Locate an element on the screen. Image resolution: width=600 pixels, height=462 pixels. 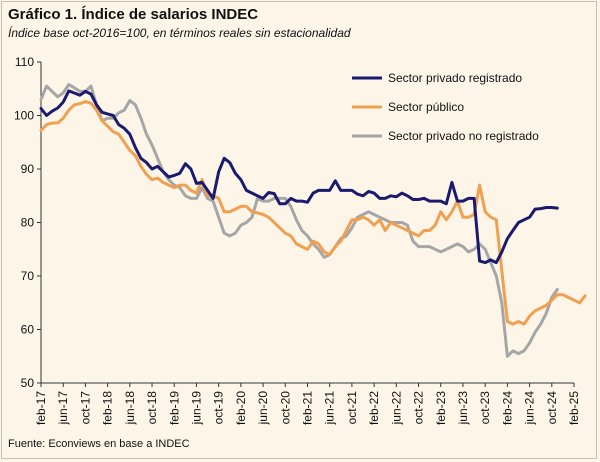
x-tick-label: jun-17 is located at coordinates (63, 408).